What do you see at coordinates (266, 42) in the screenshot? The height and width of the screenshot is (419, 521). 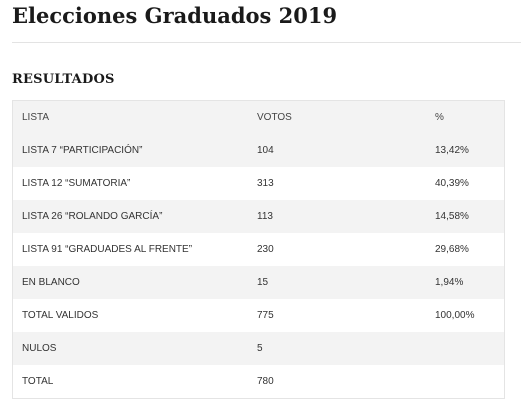 I see `title-divider` at bounding box center [266, 42].